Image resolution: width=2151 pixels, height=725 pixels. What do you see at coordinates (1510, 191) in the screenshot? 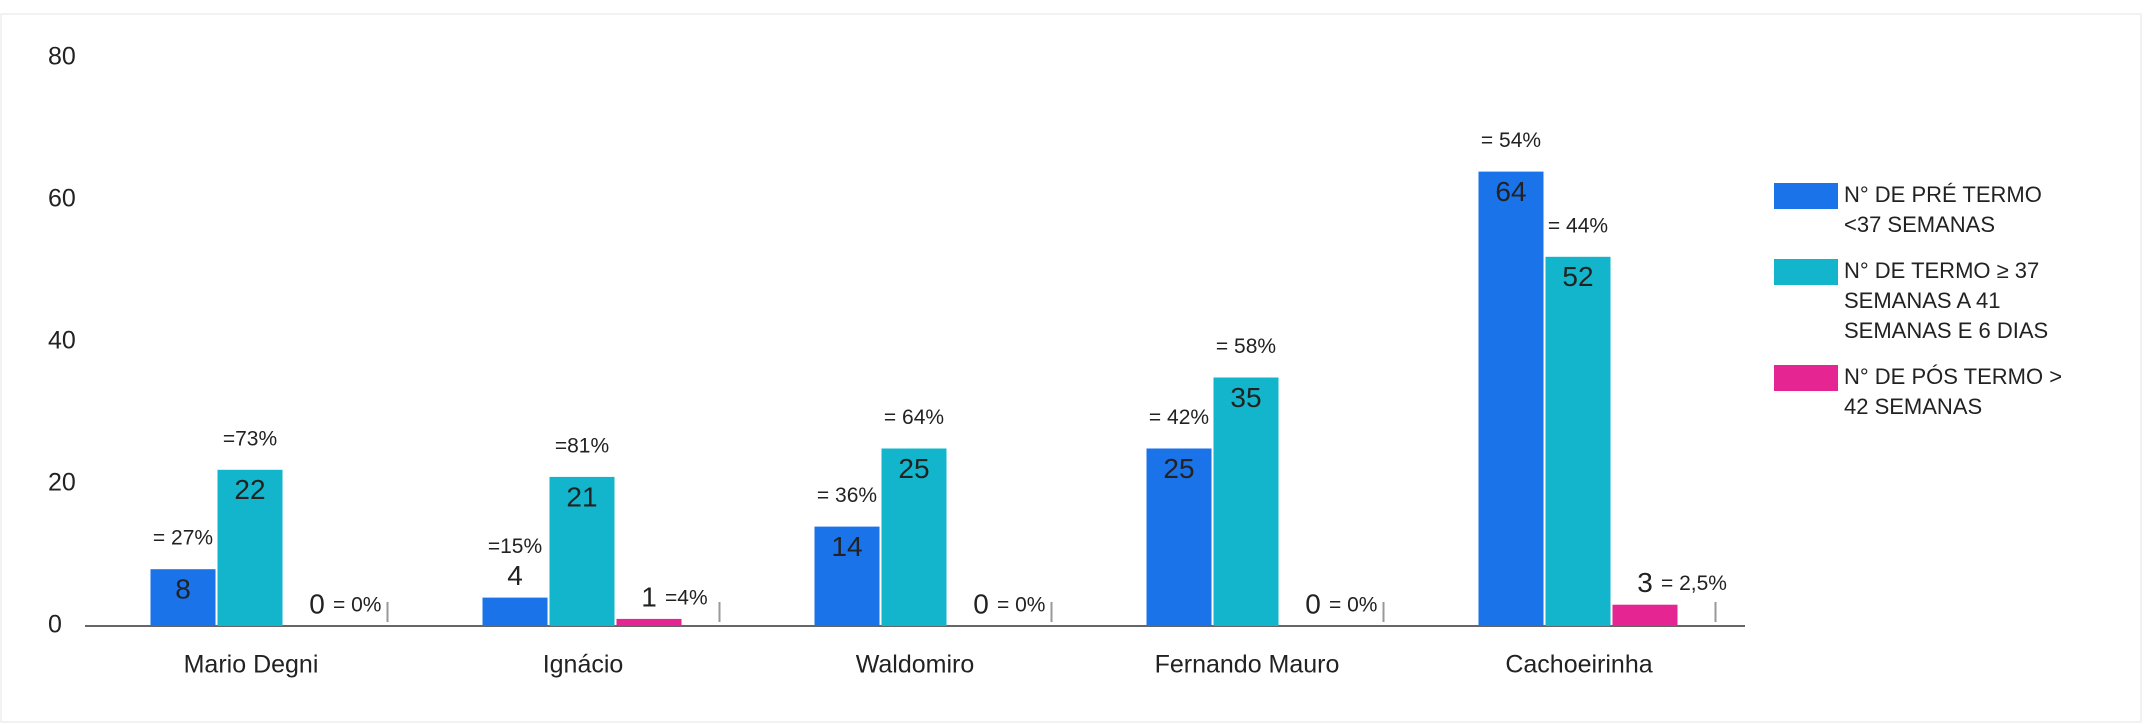
I see `data-label: 64` at bounding box center [1510, 191].